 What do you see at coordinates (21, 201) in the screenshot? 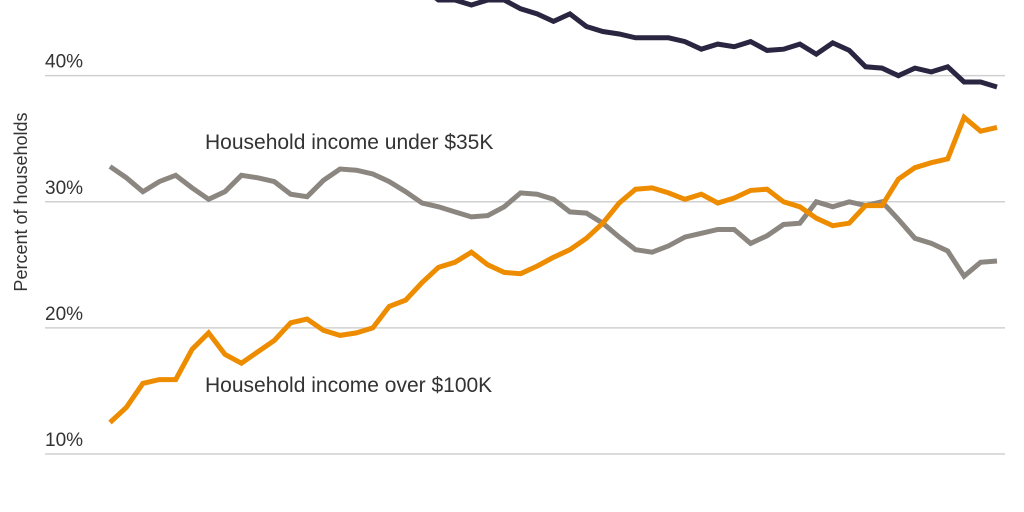
I see `y-axis-label: Percent of households` at bounding box center [21, 201].